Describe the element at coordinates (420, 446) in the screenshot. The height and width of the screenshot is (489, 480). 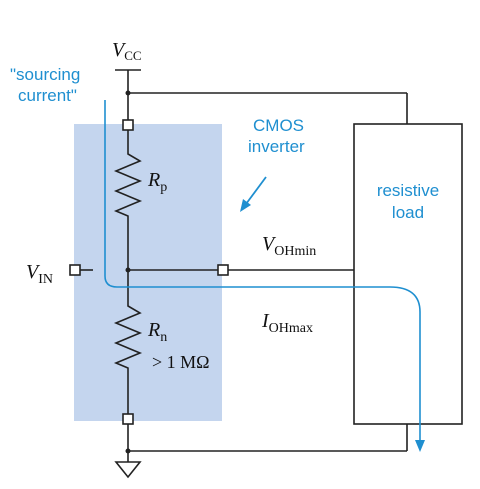
I see `current-arrowhead-icon` at that location.